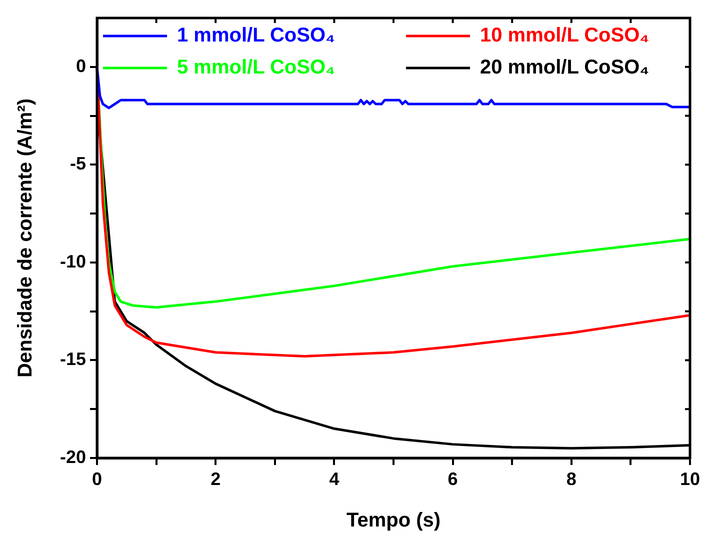 The width and height of the screenshot is (706, 543). What do you see at coordinates (78, 164) in the screenshot?
I see `y-tick-label: -5` at bounding box center [78, 164].